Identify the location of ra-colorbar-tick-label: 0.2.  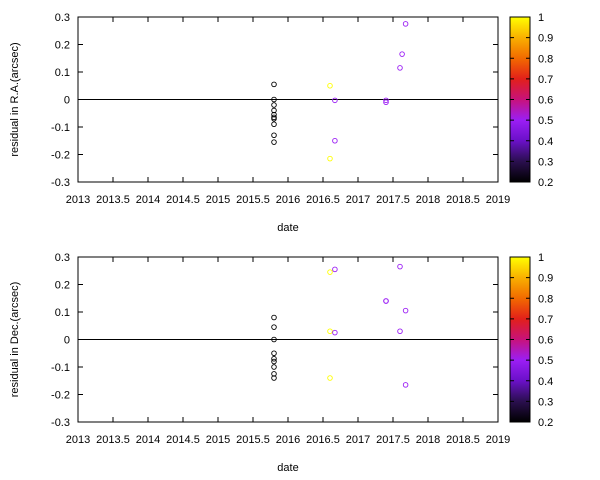
(545, 183).